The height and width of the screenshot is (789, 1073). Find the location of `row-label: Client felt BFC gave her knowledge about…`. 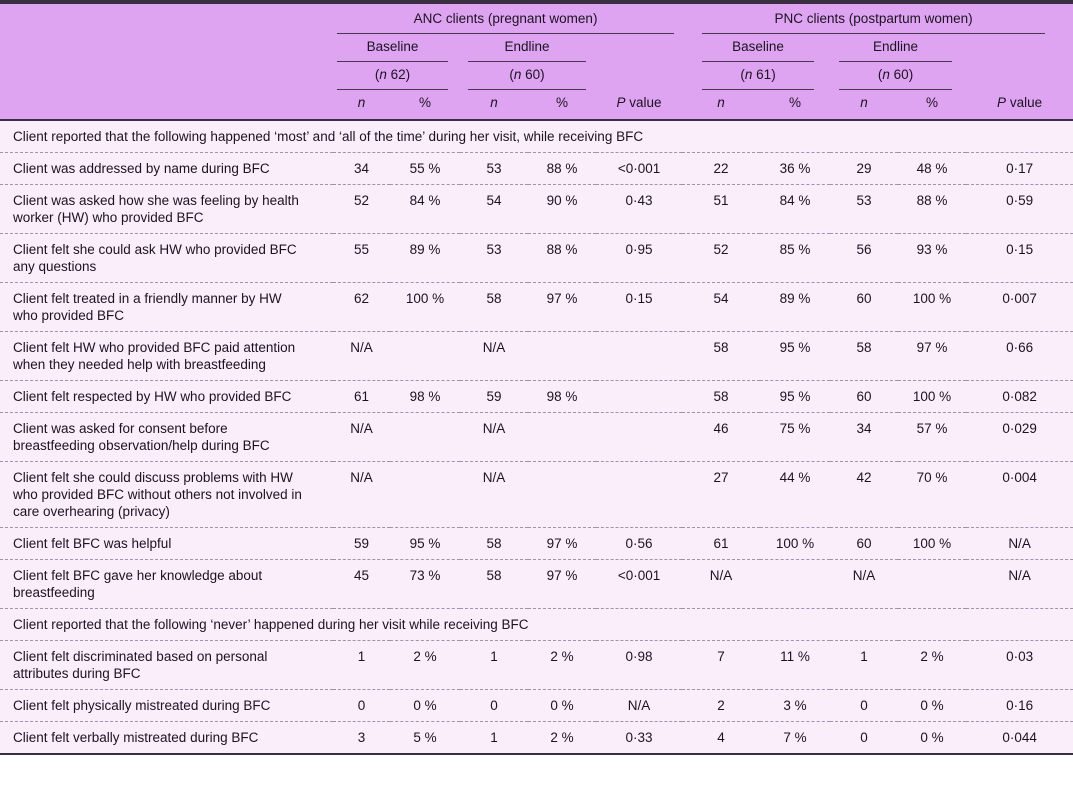

row-label: Client felt BFC gave her knowledge about… is located at coordinates (166, 584).